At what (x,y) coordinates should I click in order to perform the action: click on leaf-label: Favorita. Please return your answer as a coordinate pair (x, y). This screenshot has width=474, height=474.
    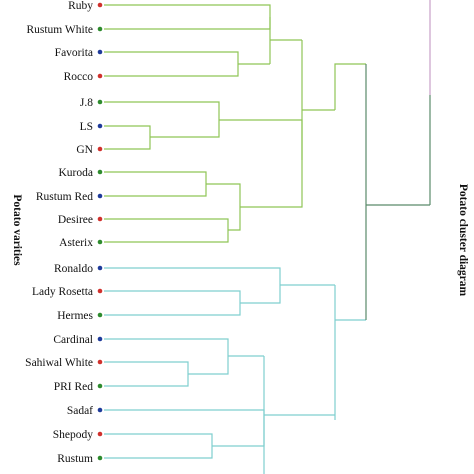
    Looking at the image, I should click on (74, 53).